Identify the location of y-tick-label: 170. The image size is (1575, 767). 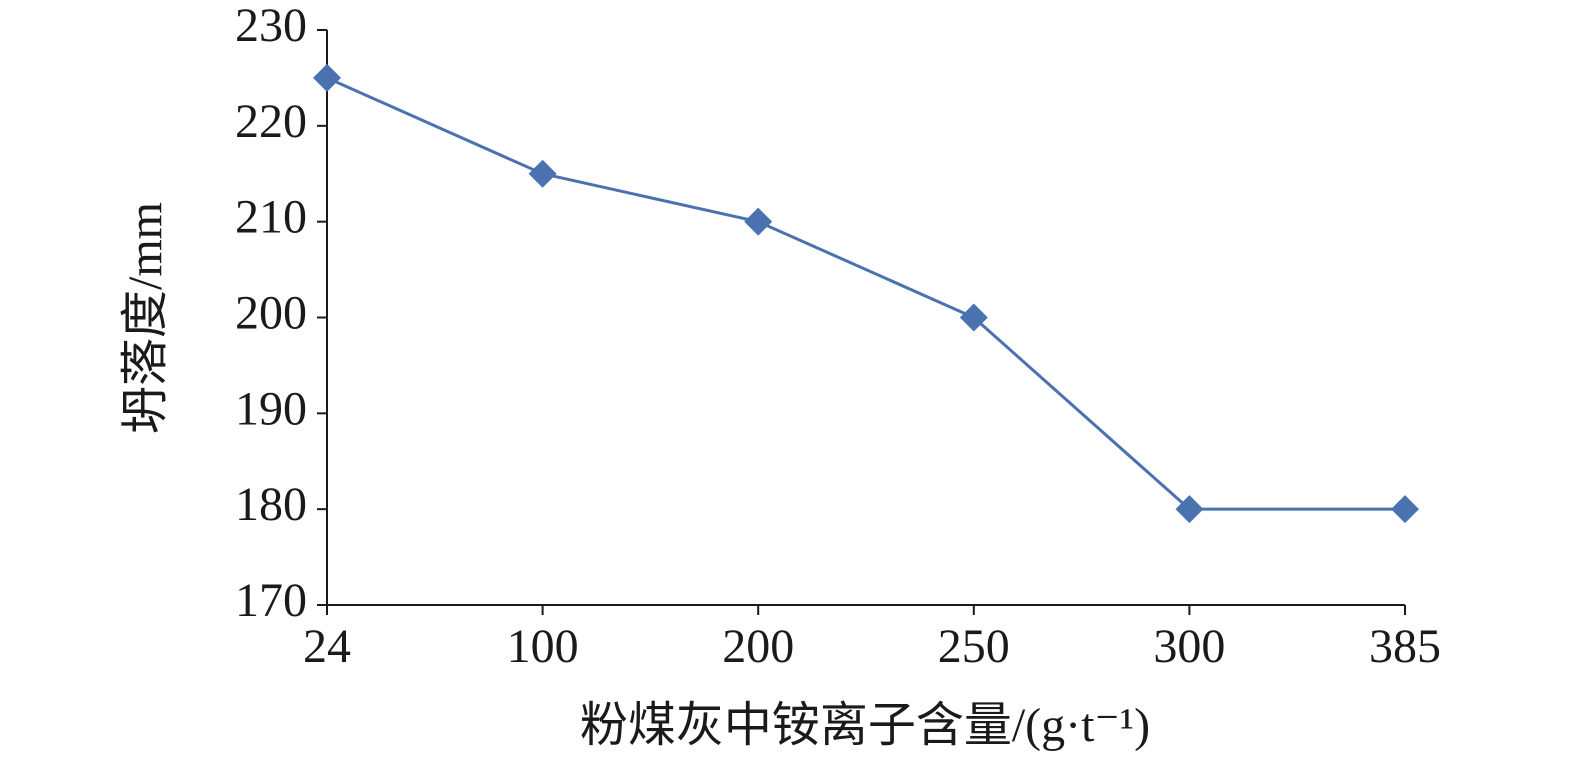
(271, 600).